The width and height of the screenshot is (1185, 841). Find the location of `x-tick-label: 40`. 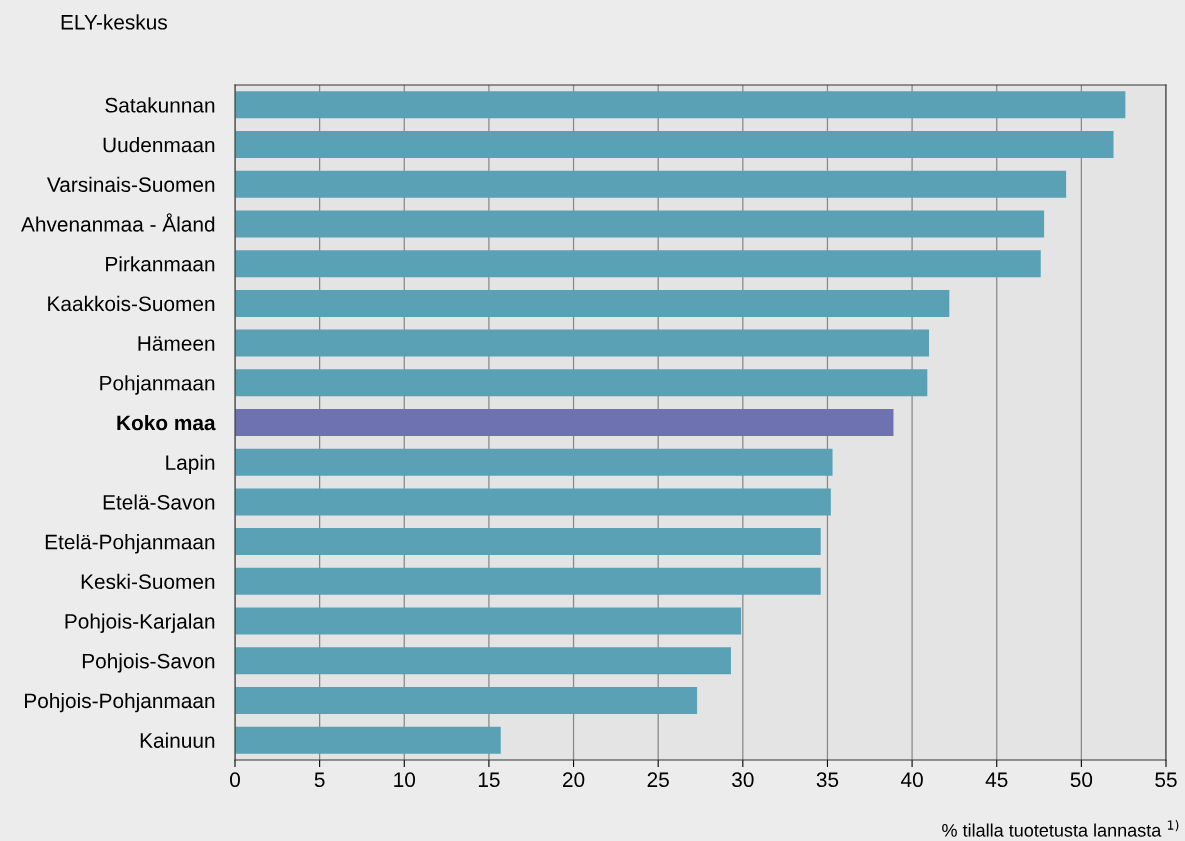

x-tick-label: 40 is located at coordinates (911, 780).